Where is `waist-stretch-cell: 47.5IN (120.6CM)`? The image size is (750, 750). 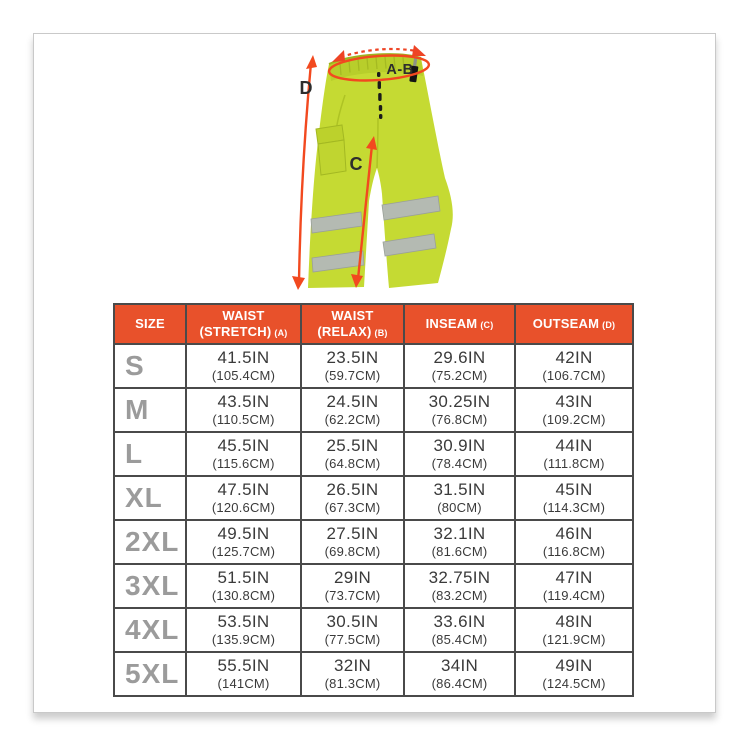
waist-stretch-cell: 47.5IN (120.6CM) is located at coordinates (243, 498).